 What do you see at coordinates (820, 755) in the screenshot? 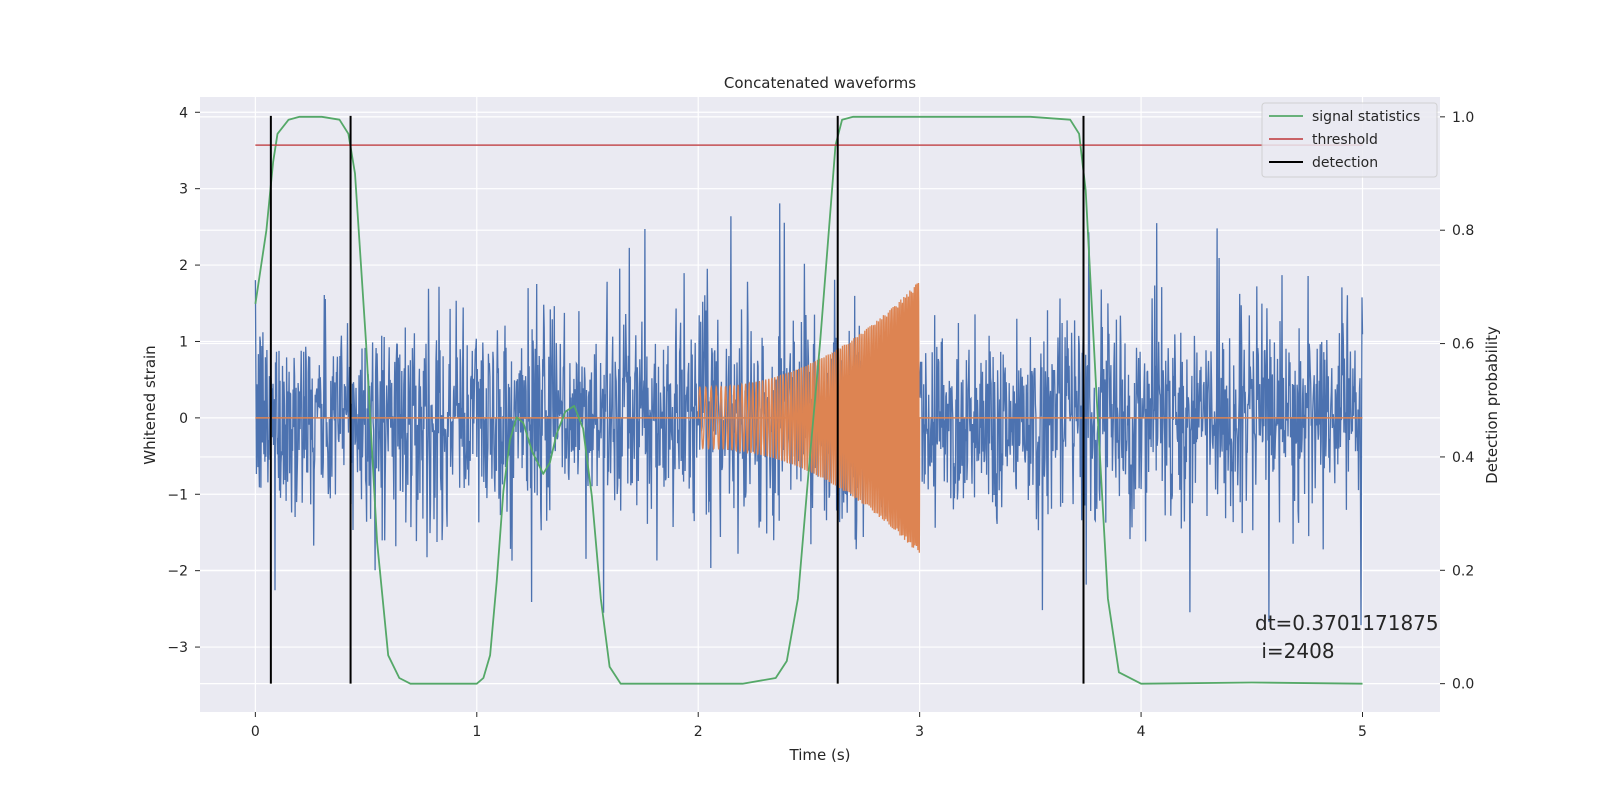
I see `x-axis-label: Time (s)` at bounding box center [820, 755].